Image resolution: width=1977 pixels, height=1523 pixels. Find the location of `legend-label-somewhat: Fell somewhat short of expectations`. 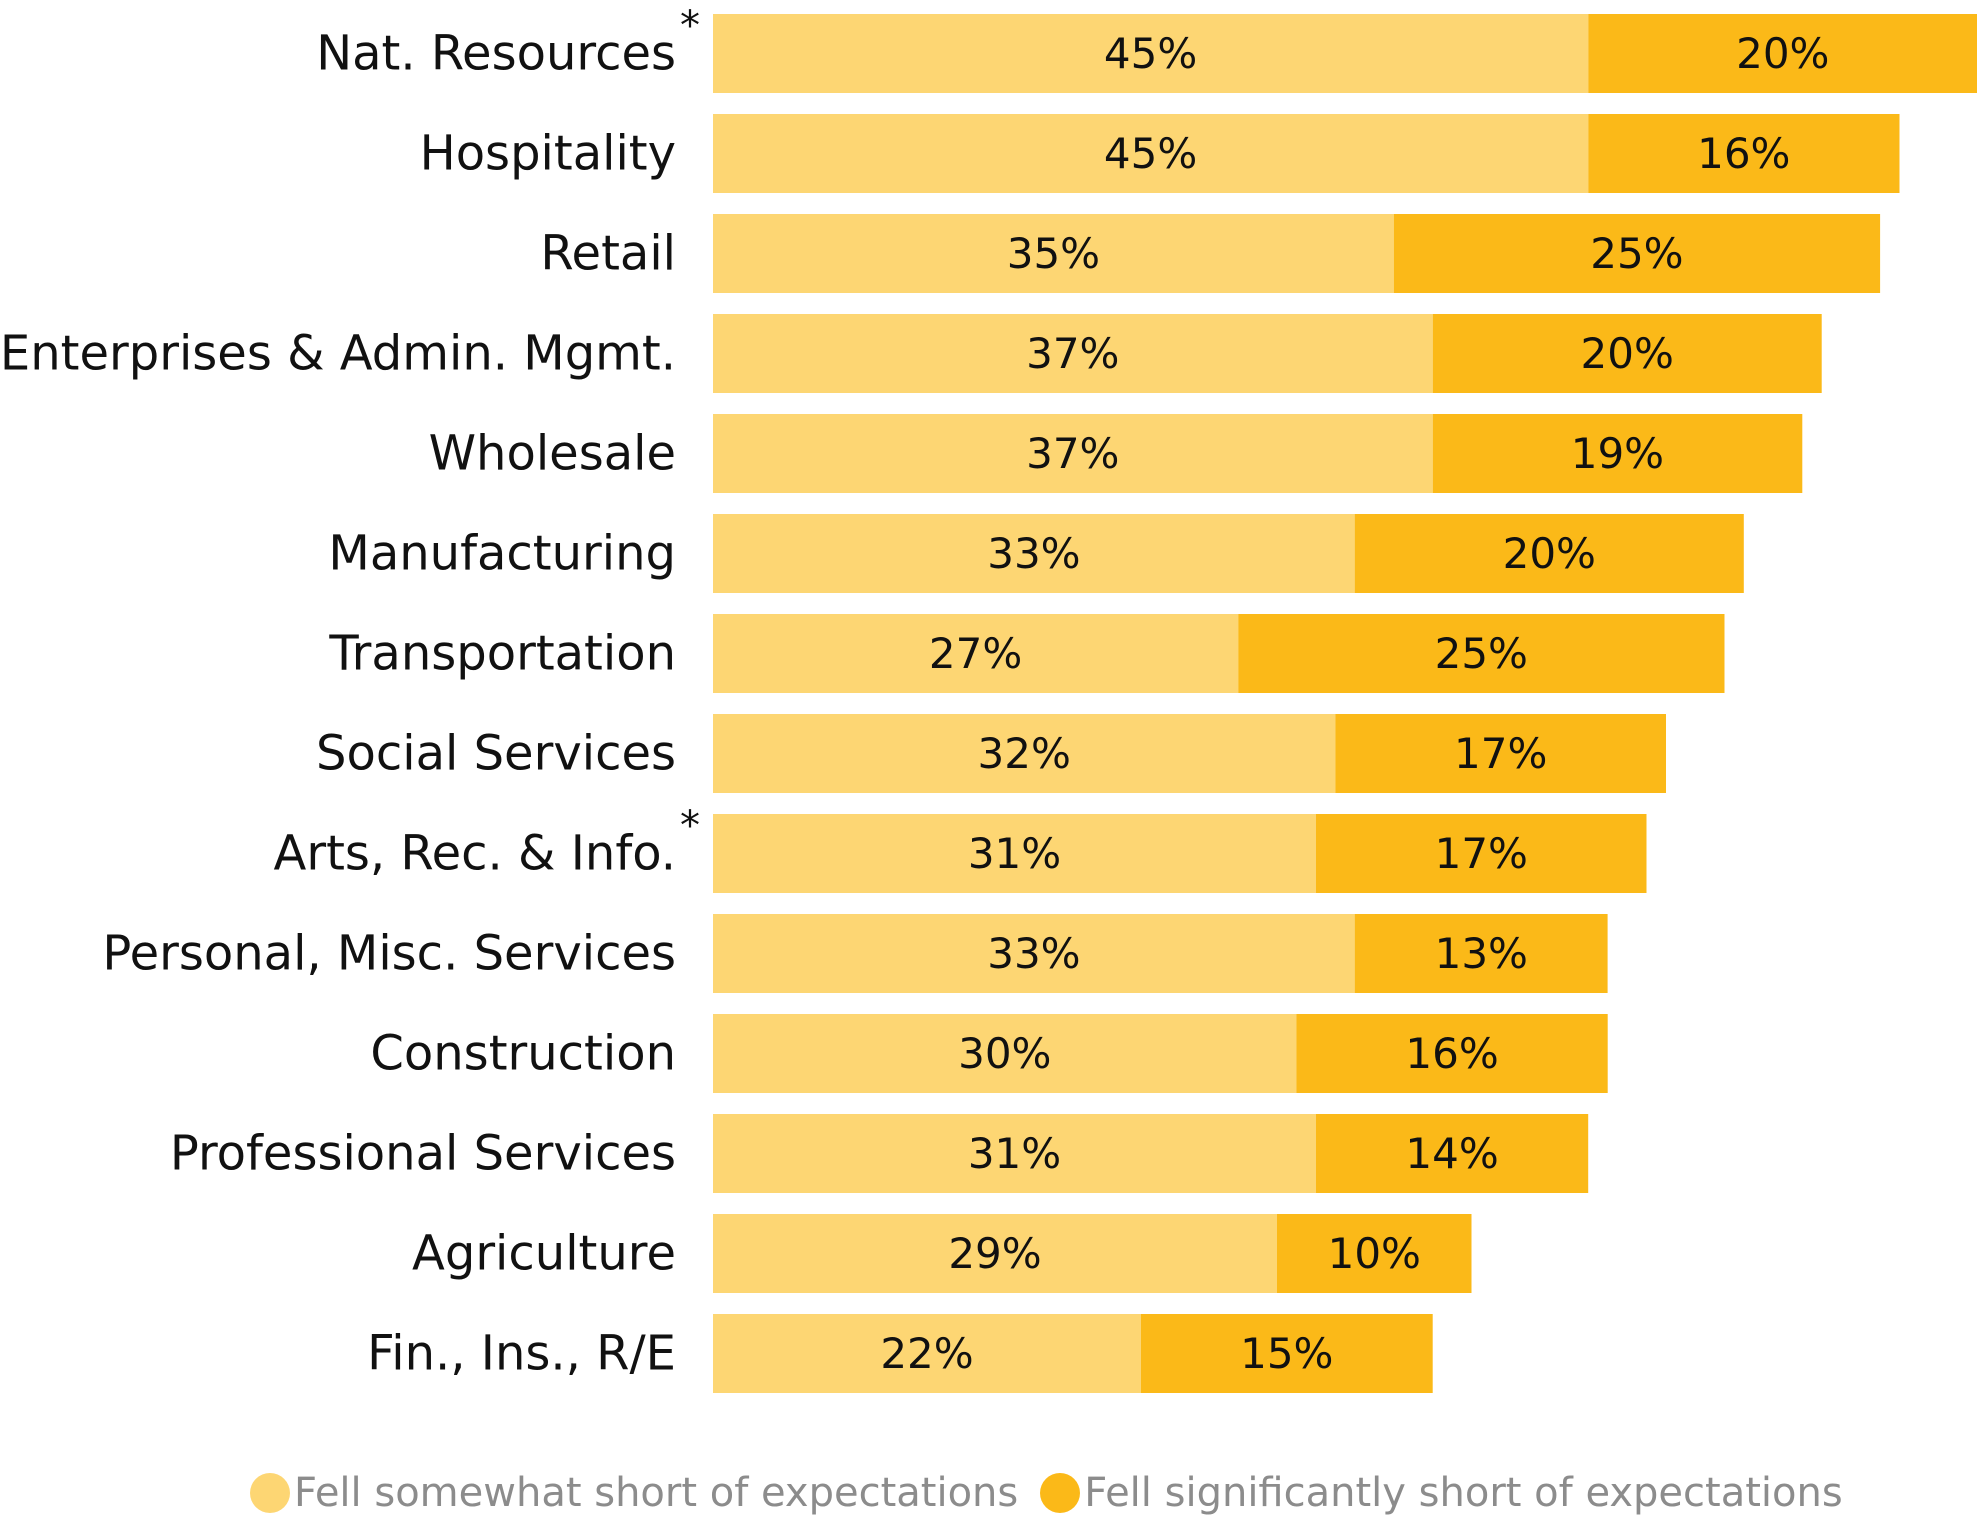

legend-label-somewhat: Fell somewhat short of expectations is located at coordinates (656, 1493).